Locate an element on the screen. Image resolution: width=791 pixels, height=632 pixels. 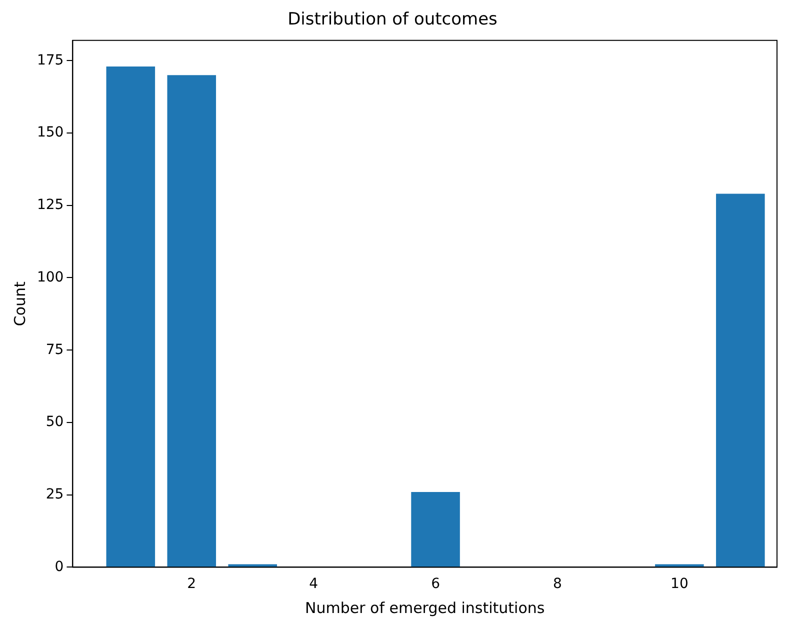
y-tick-label: 175 is located at coordinates (50, 60).